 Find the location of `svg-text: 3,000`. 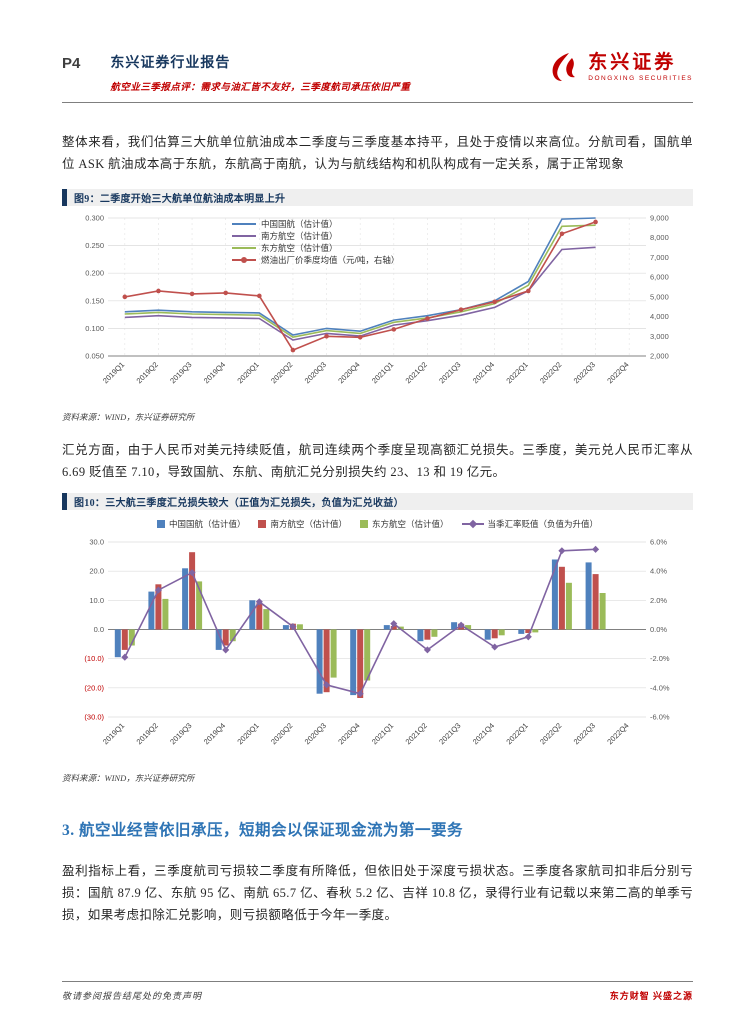

svg-text: 3,000 is located at coordinates (659, 336).